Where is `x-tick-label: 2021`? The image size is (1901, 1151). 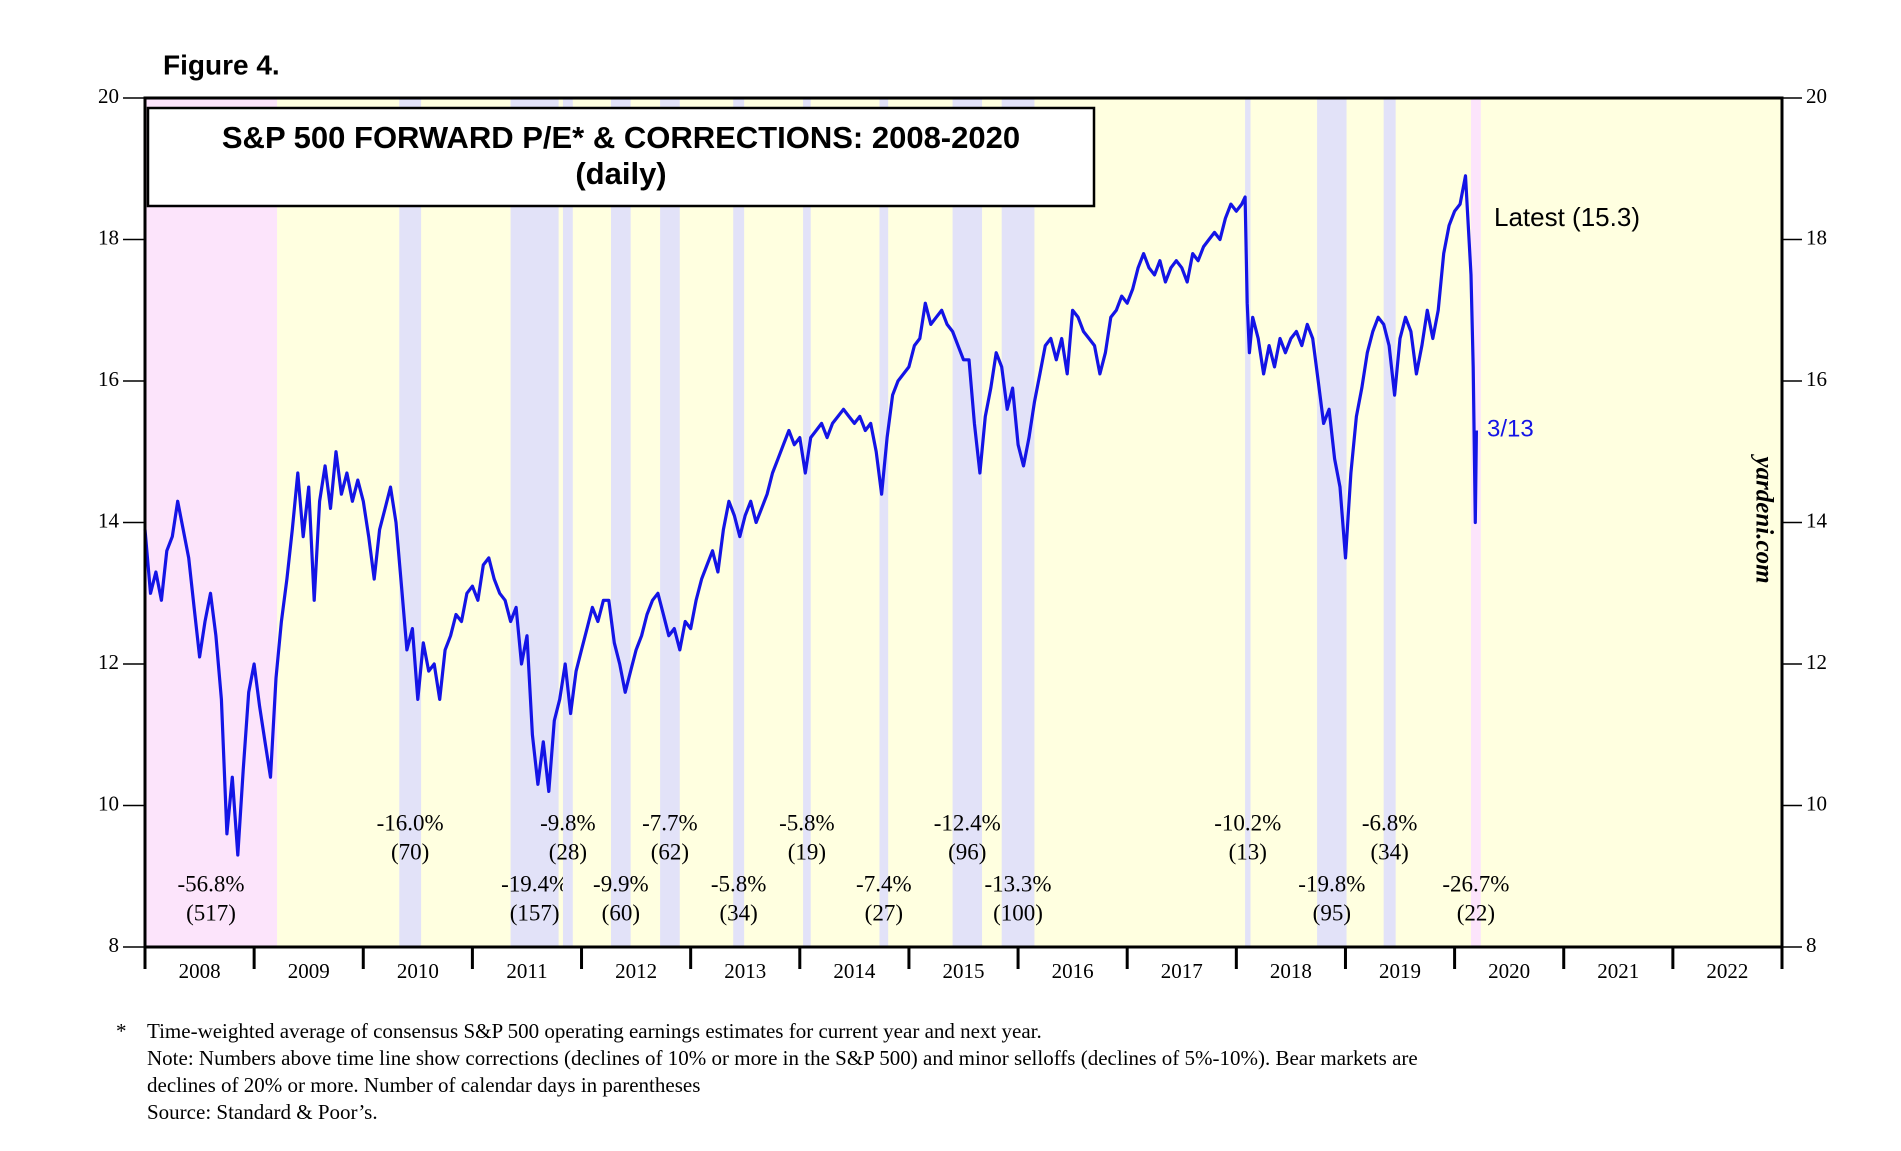
x-tick-label: 2021 is located at coordinates (1618, 971).